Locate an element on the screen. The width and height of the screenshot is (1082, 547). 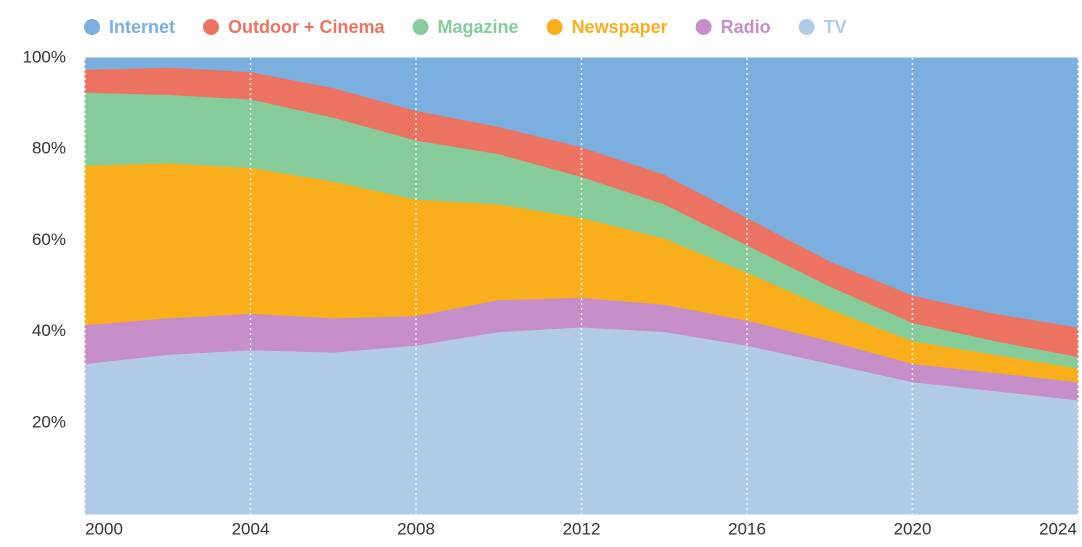
x-tick-label: 2020 is located at coordinates (913, 528).